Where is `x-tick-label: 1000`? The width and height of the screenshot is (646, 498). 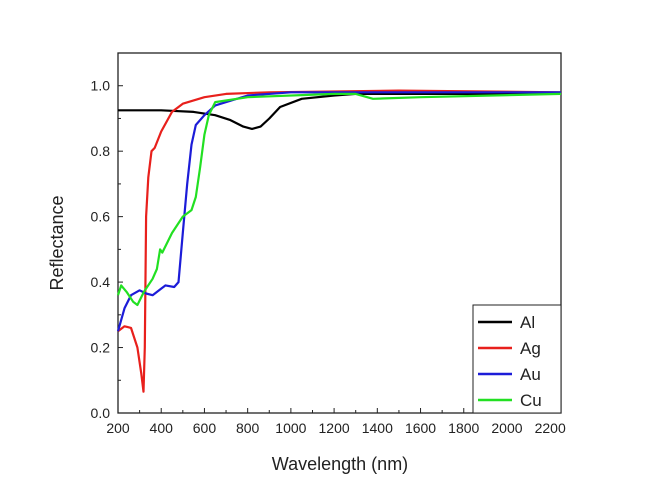 x-tick-label: 1000 is located at coordinates (290, 428).